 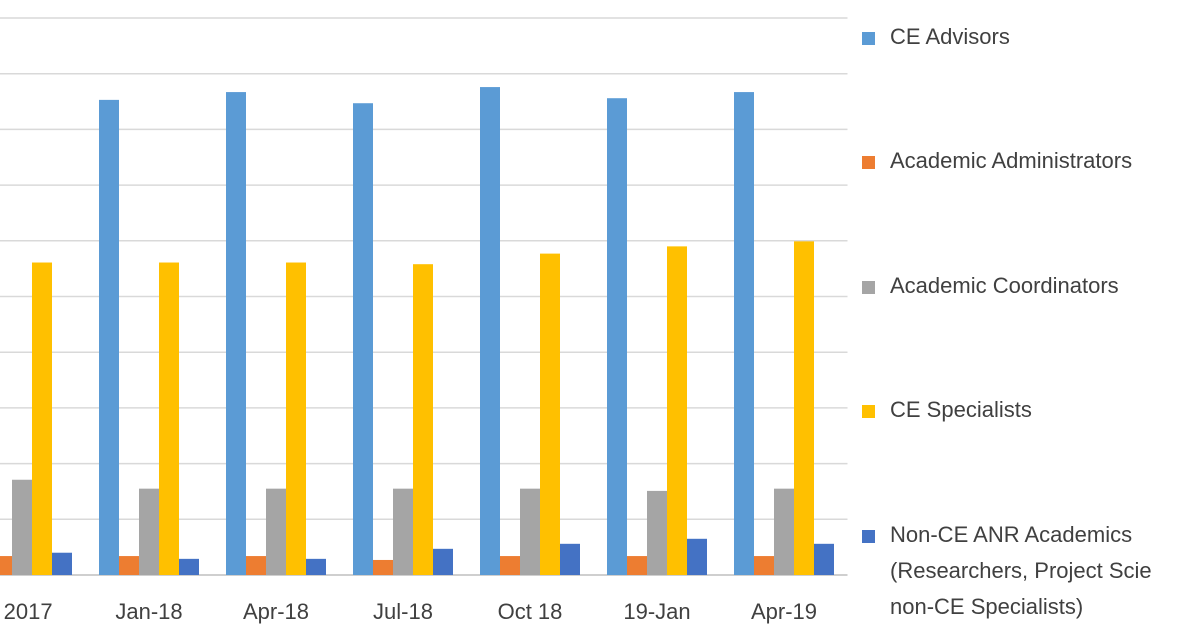 I want to click on legend-label: Academic Coordinators, so click(x=1004, y=285).